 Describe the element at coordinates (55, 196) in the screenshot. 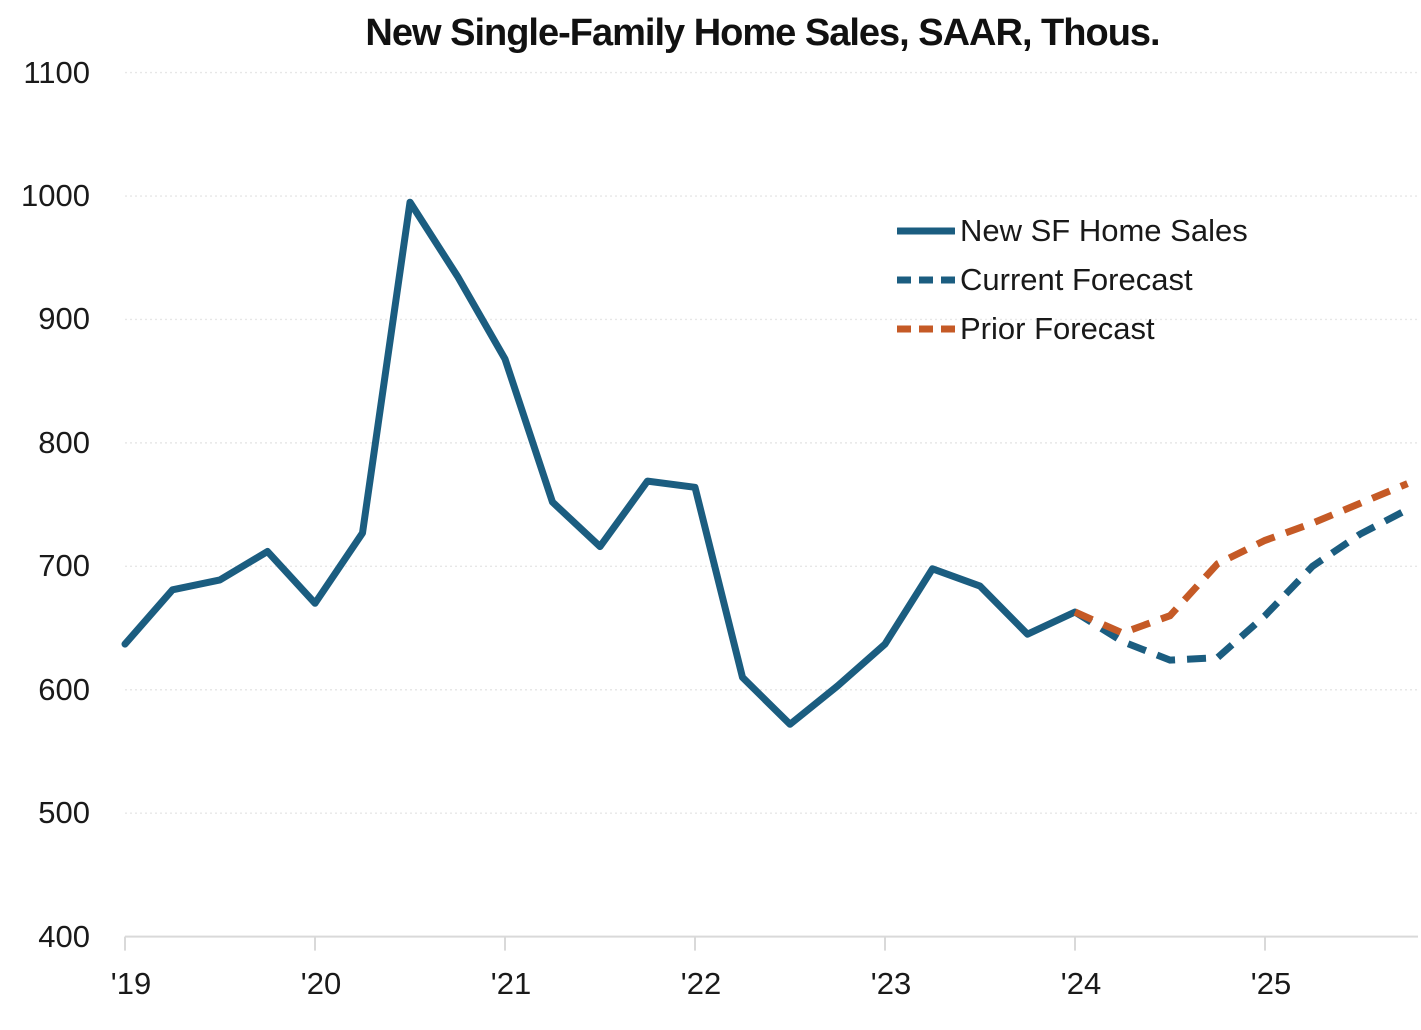

I see `y-axis-tick-label: 1000` at that location.